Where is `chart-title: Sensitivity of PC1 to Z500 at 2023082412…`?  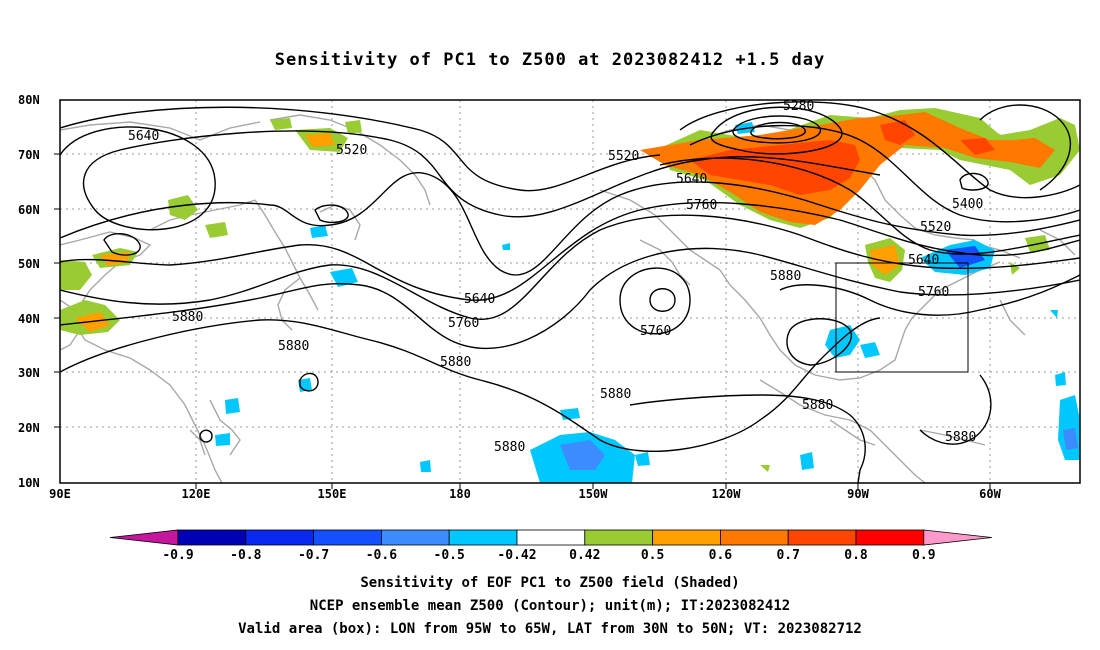 chart-title: Sensitivity of PC1 to Z500 at 2023082412… is located at coordinates (550, 60).